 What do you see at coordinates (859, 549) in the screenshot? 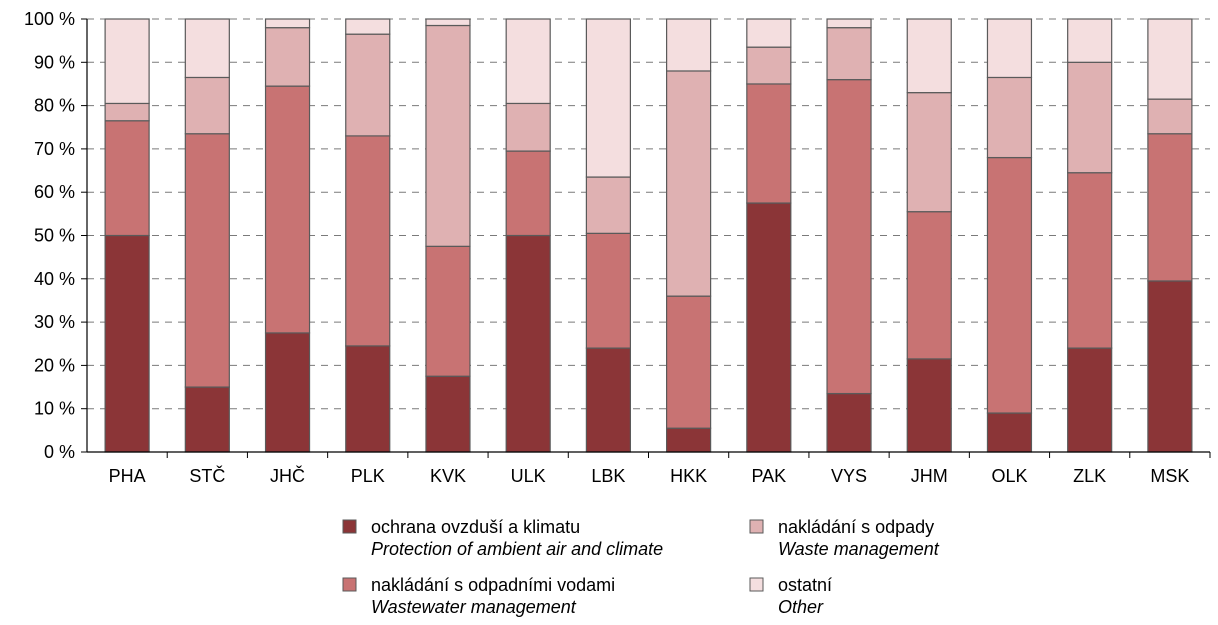
I see `legend-label-english: Waste management` at bounding box center [859, 549].